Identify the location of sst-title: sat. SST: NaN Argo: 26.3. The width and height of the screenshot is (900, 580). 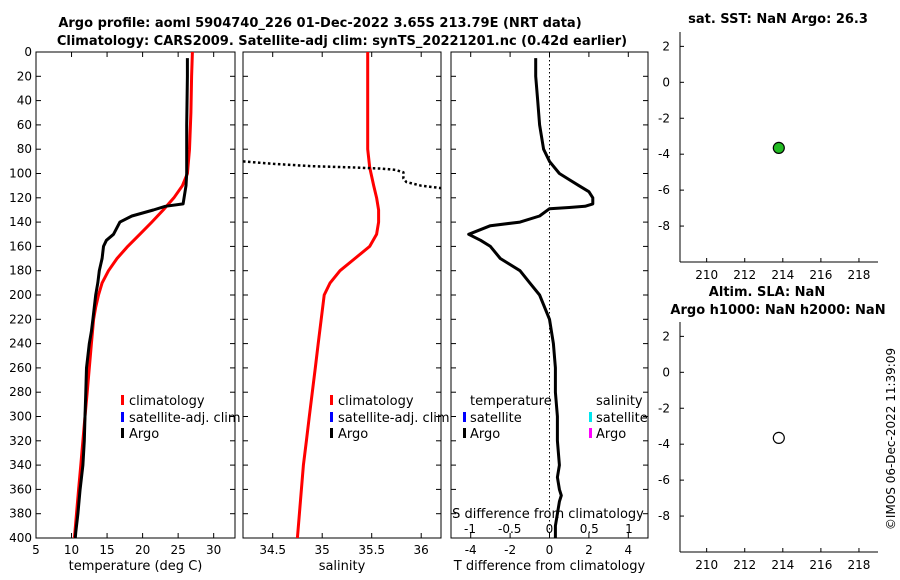
(778, 19).